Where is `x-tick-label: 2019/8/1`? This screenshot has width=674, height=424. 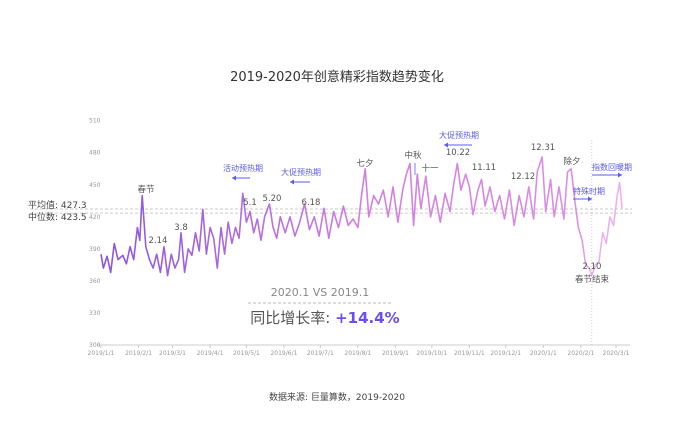
x-tick-label: 2019/8/1 is located at coordinates (357, 353).